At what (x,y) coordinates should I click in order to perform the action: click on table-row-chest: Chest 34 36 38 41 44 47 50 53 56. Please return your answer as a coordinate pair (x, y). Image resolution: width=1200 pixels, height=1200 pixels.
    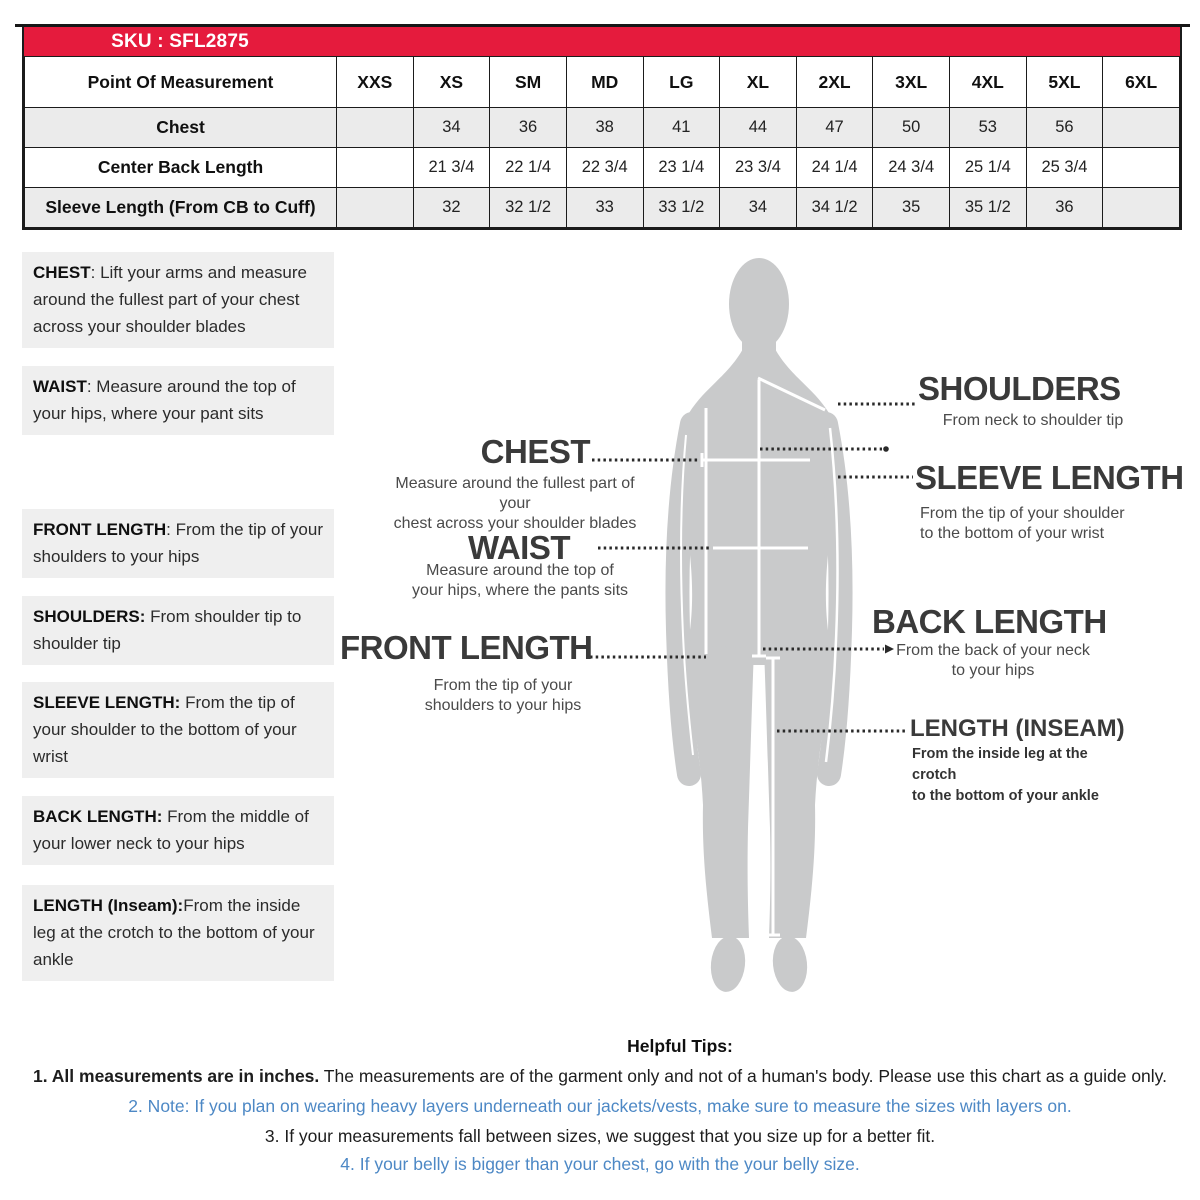
    Looking at the image, I should click on (602, 127).